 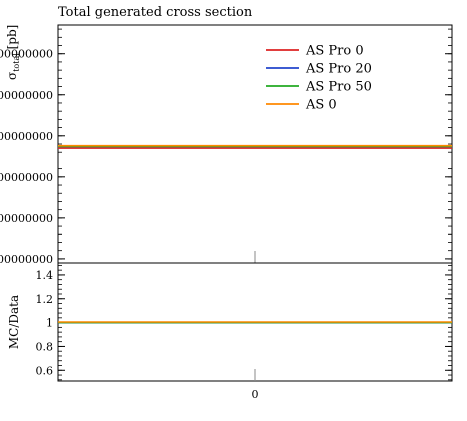 What do you see at coordinates (334, 51) in the screenshot?
I see `legend-entry-label: AS Pro 0` at bounding box center [334, 51].